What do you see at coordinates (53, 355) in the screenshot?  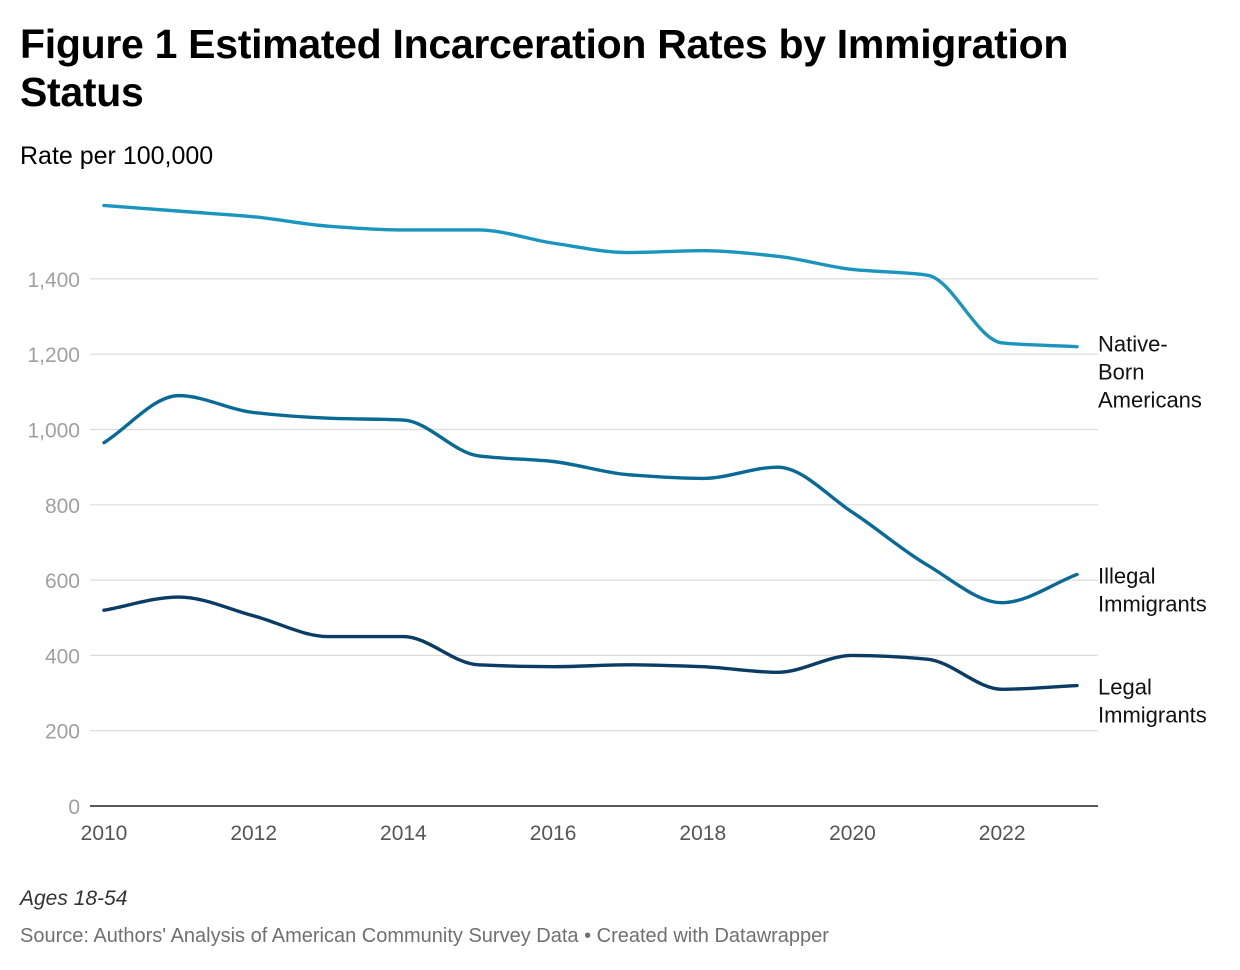 I see `y-tick-label: 1,200` at bounding box center [53, 355].